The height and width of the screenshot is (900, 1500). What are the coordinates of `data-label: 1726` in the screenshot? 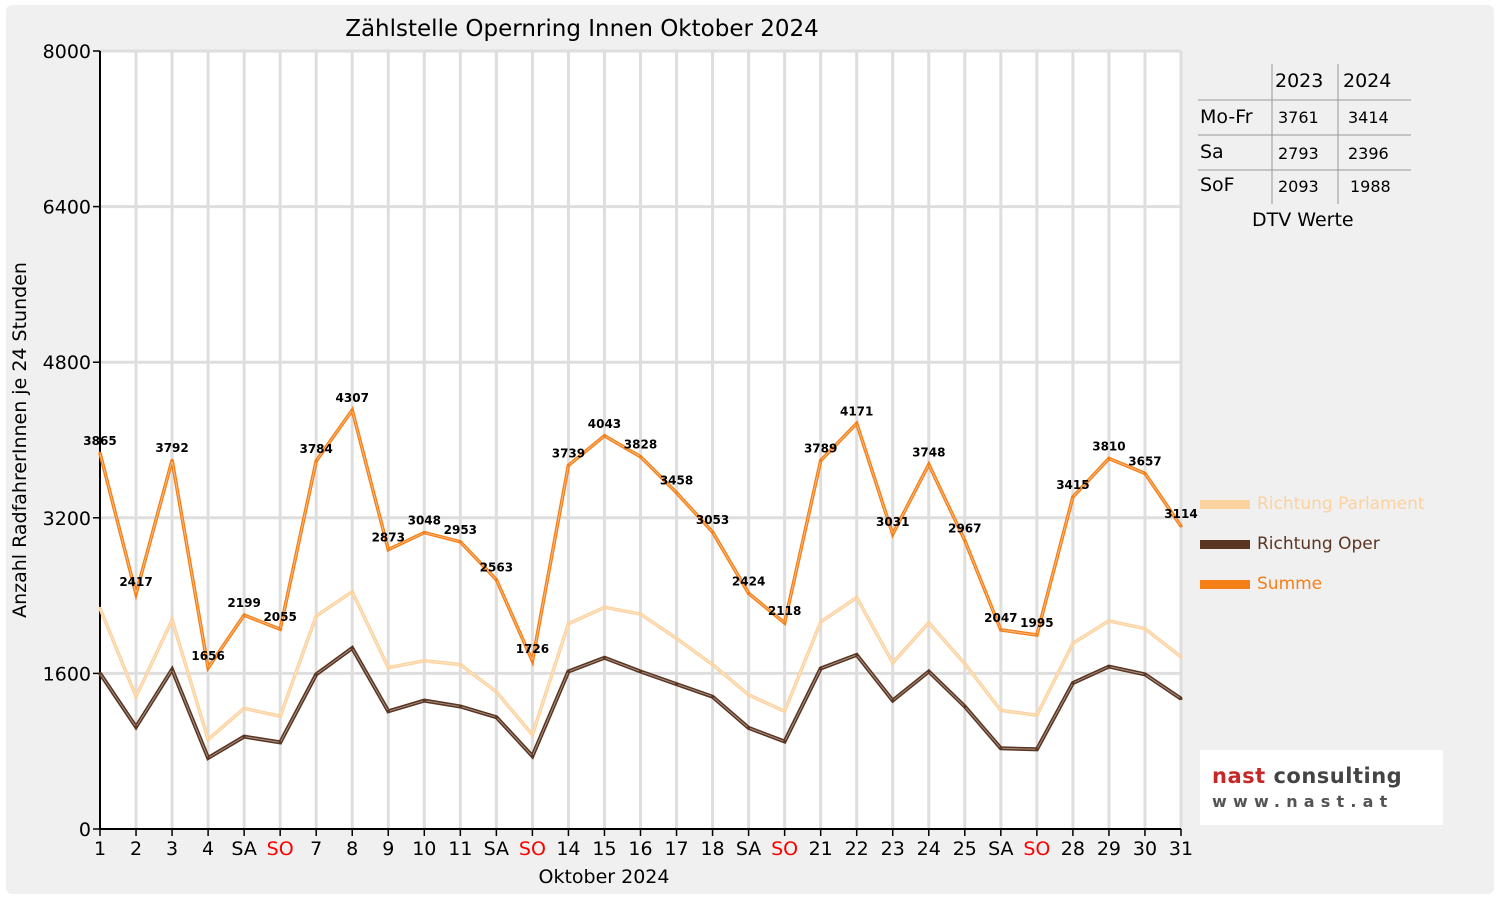 It's located at (532, 649).